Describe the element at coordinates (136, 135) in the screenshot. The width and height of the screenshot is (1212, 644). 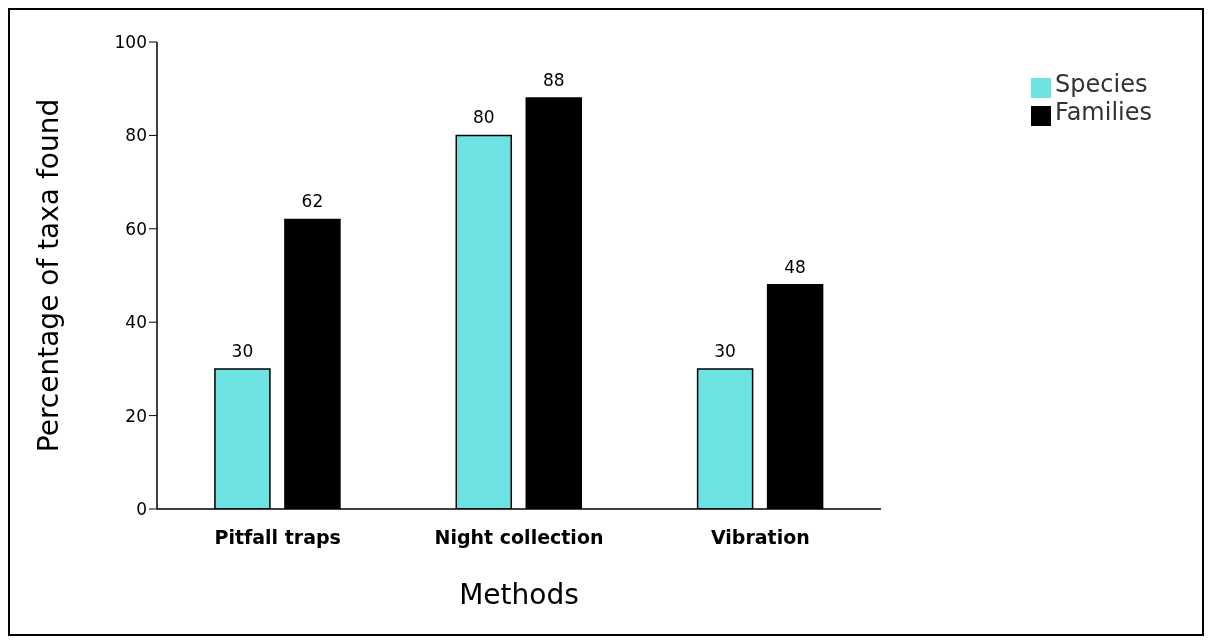
I see `y-tick-label: 80` at that location.